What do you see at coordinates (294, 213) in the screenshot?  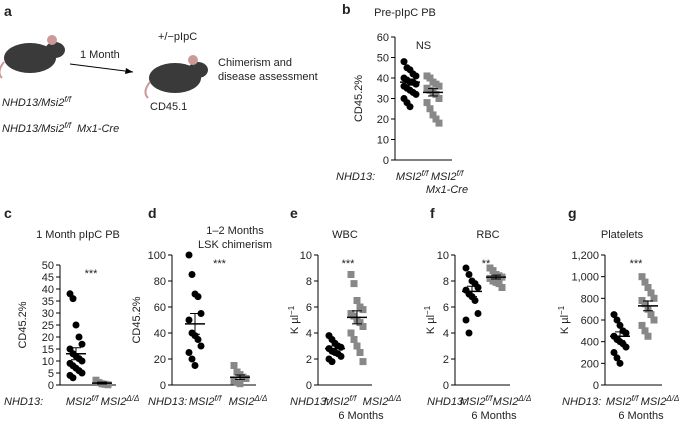 I see `panel-letter: e` at bounding box center [294, 213].